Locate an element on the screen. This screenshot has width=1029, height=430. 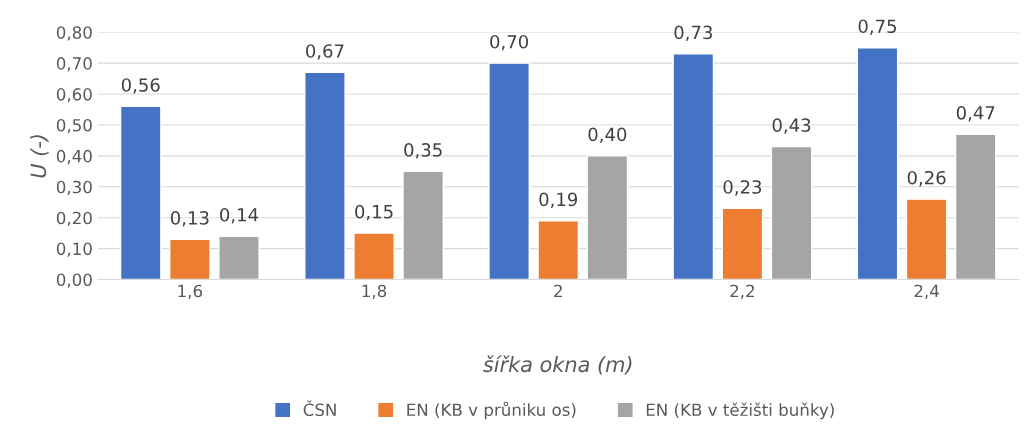
data-label: 0,26 is located at coordinates (926, 178).